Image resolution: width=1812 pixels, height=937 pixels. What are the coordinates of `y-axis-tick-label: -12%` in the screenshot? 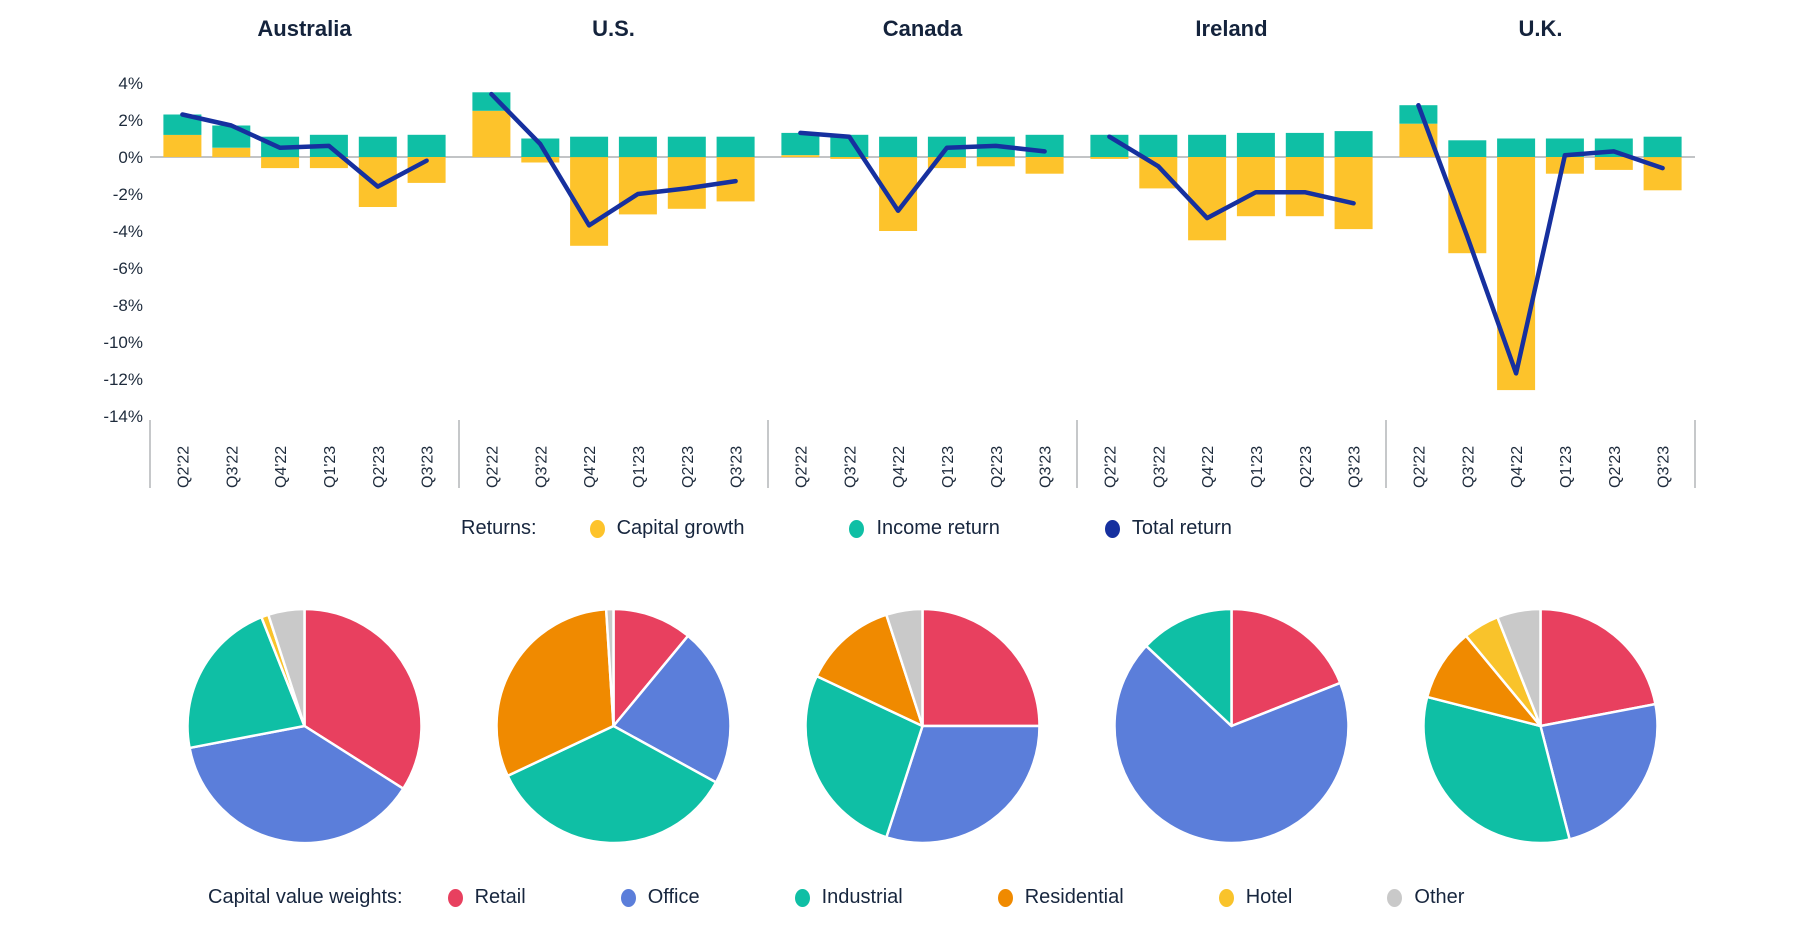 It's located at (123, 379).